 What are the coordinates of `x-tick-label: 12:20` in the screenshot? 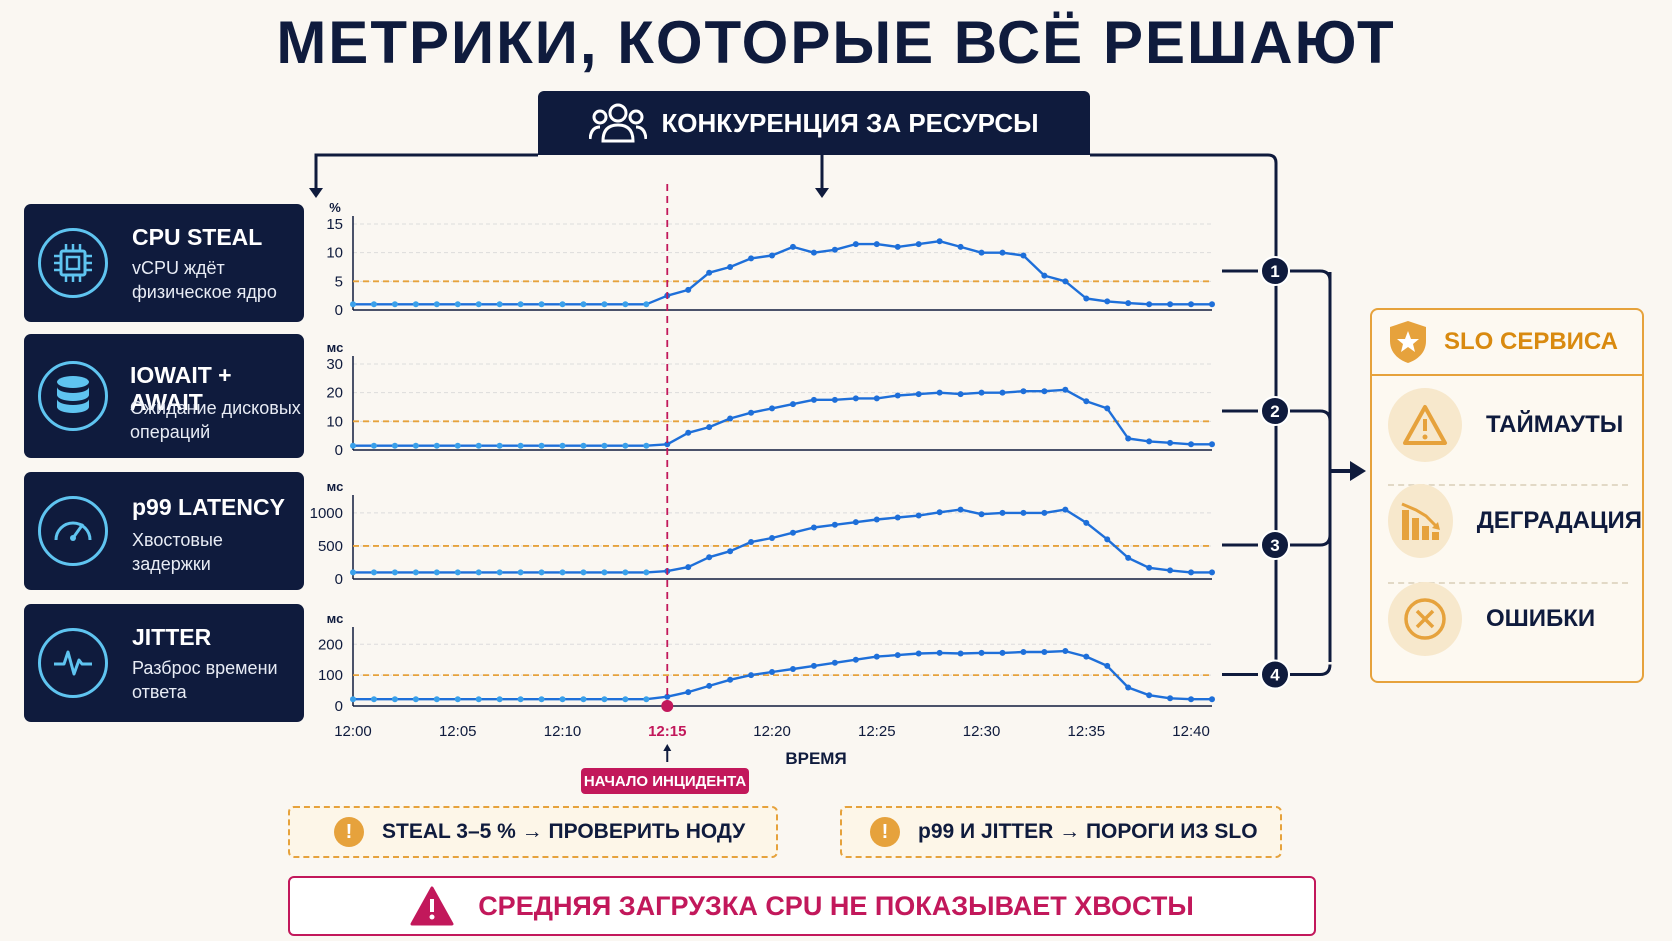 It's located at (772, 731).